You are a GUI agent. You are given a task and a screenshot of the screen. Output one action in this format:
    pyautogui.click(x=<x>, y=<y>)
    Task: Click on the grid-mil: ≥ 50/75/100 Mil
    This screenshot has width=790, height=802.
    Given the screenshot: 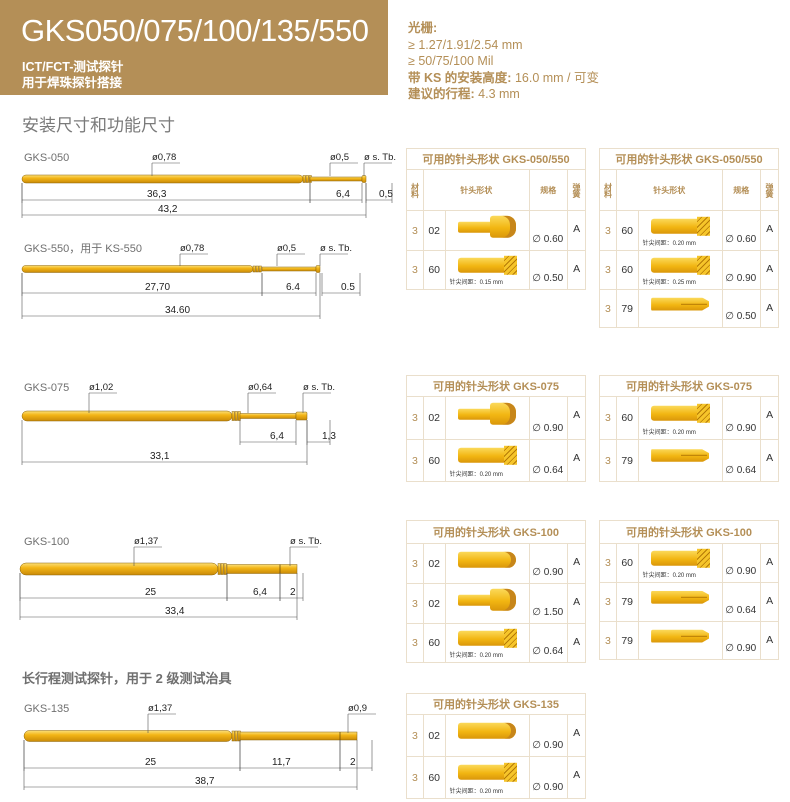 What is the action you would take?
    pyautogui.click(x=451, y=61)
    